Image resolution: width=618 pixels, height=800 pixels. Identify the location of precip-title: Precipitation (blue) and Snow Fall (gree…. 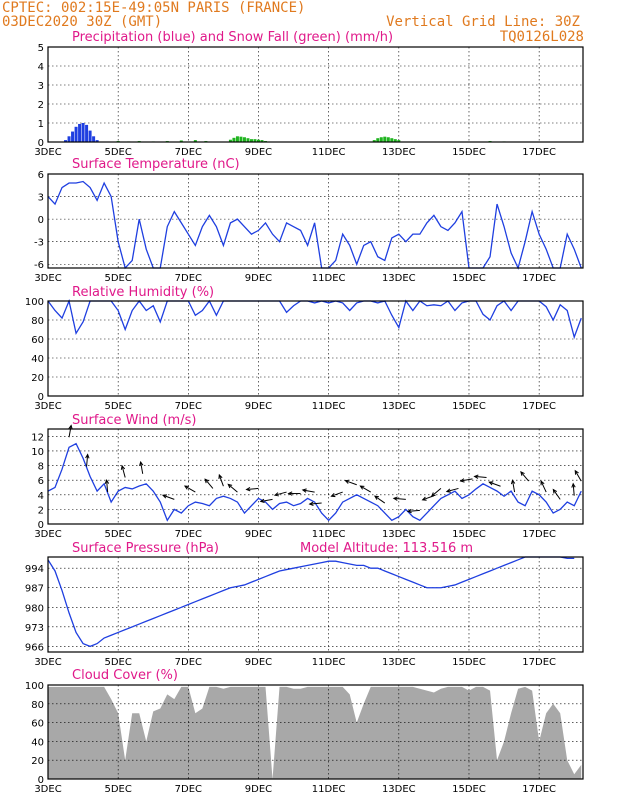
(232, 37).